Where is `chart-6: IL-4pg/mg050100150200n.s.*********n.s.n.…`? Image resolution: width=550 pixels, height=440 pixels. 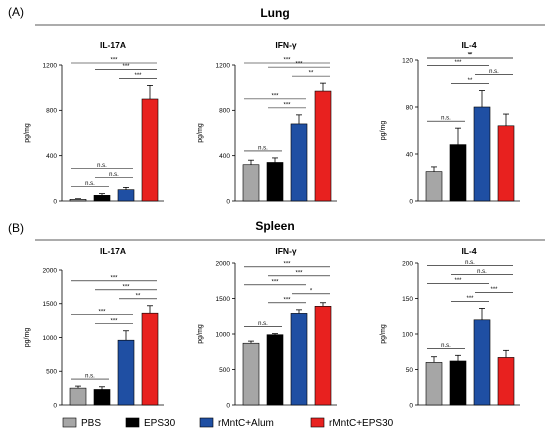
chart-6: IL-4pg/mg050100150200n.s.*********n.s.n.… is located at coordinates (450, 327).